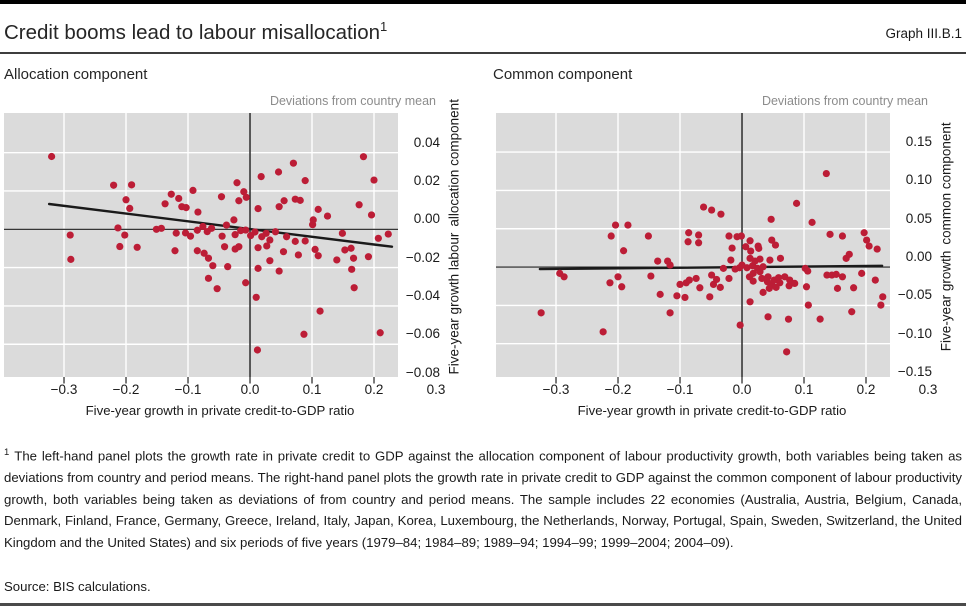 The image size is (966, 611). What do you see at coordinates (946, 237) in the screenshot?
I see `y-axis-label-right: Five-year growth common component` at bounding box center [946, 237].